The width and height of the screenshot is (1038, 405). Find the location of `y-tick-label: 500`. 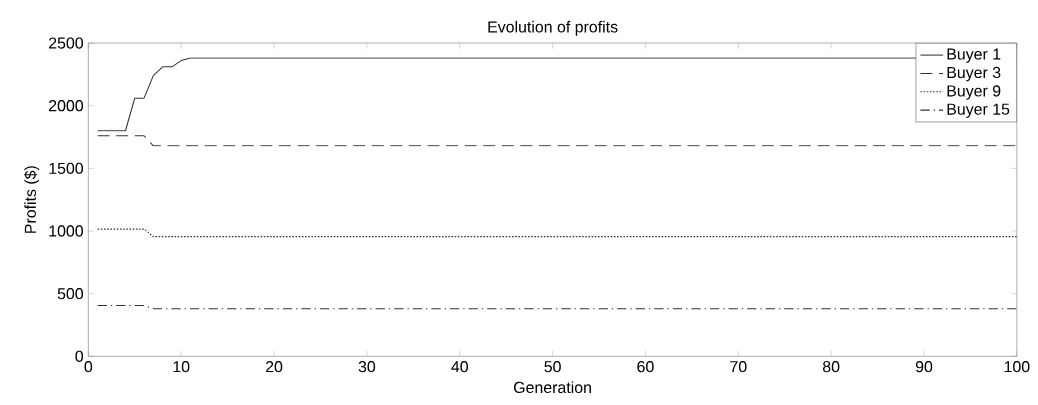

y-tick-label: 500 is located at coordinates (70, 294).